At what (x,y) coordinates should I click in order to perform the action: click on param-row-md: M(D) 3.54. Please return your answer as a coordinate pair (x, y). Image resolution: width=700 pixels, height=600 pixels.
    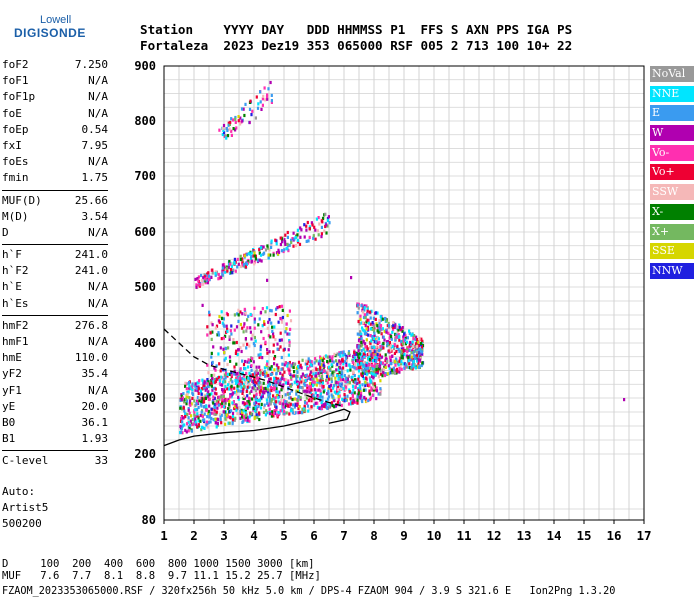
    Looking at the image, I should click on (55, 218).